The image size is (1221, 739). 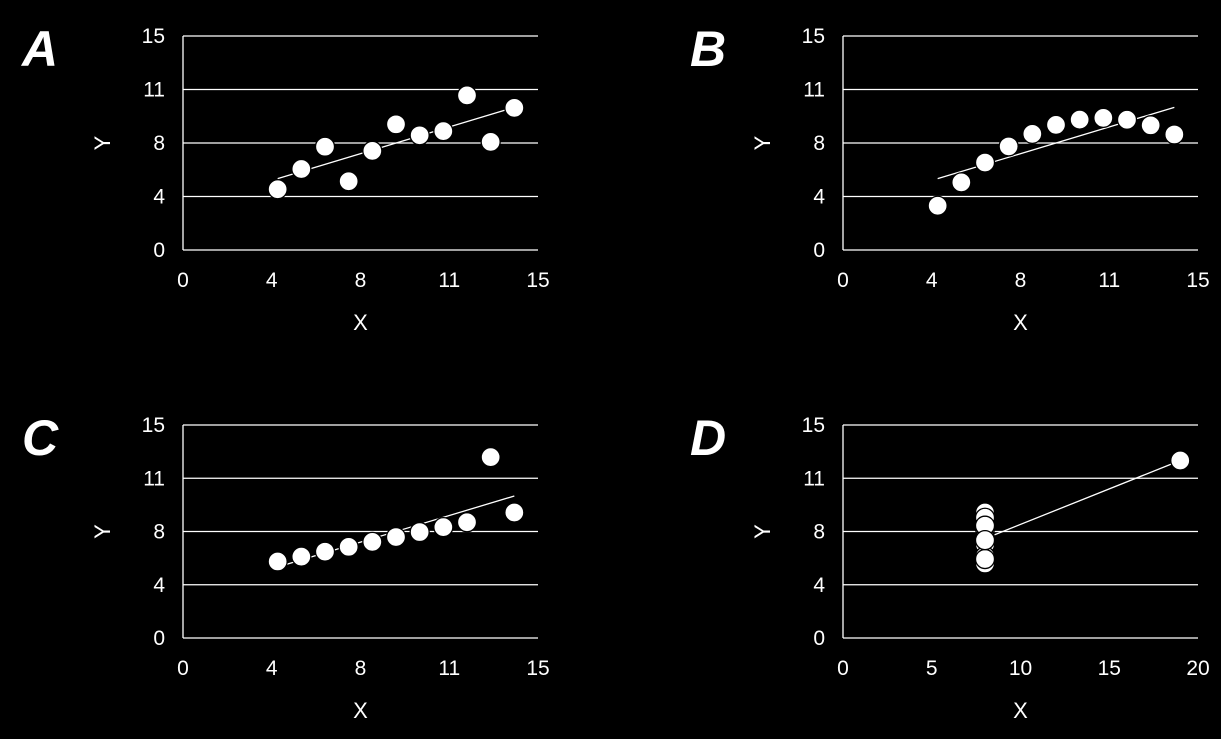 I want to click on panel-letter: C, so click(x=40, y=438).